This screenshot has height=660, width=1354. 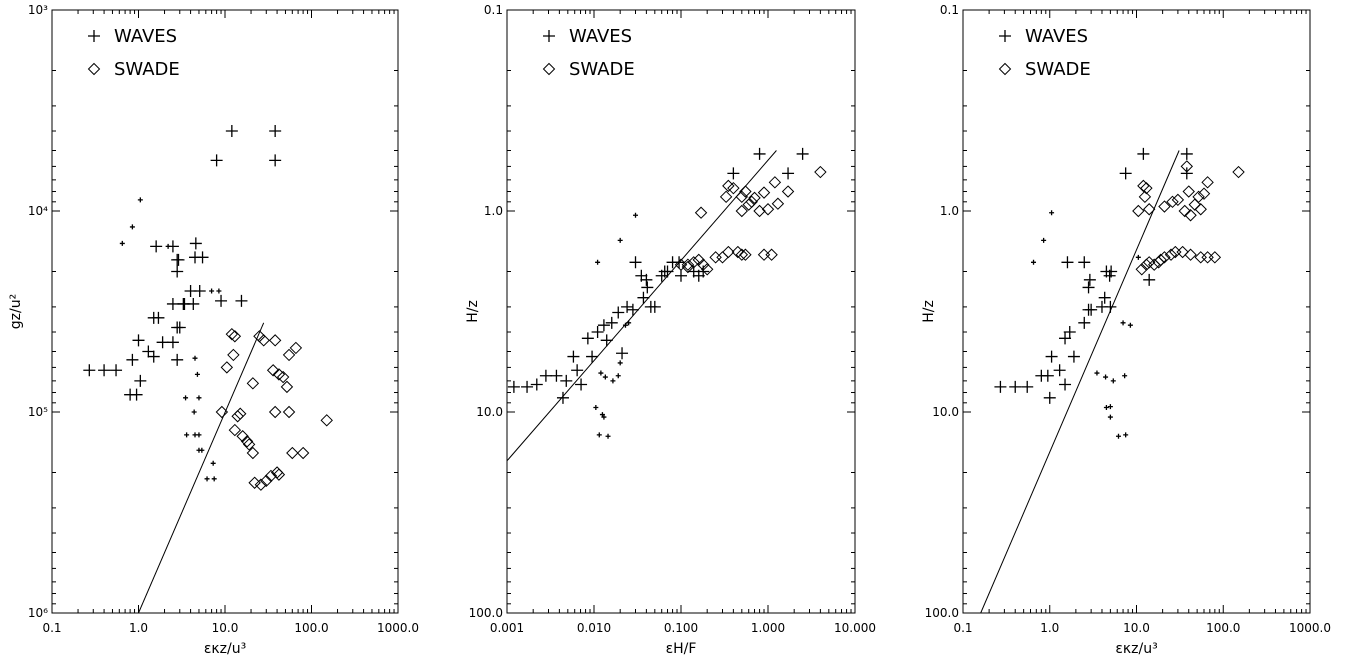 I want to click on x-tick-label: 10.0, so click(x=225, y=628).